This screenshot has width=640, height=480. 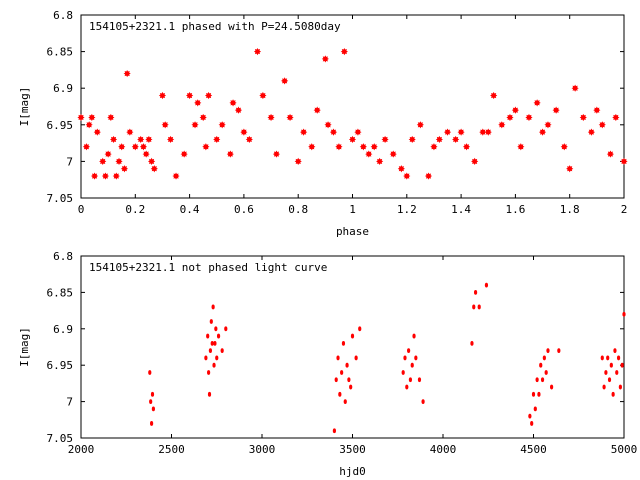 What do you see at coordinates (60, 52) in the screenshot?
I see `y-tick-label: 6.85` at bounding box center [60, 52].